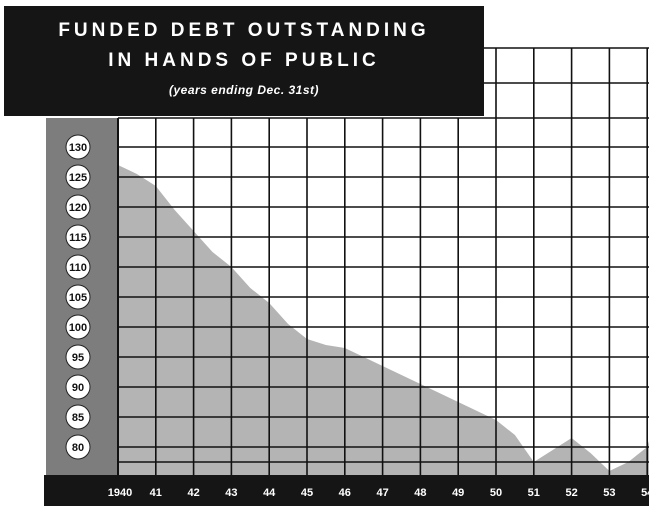 This screenshot has height=506, width=649. What do you see at coordinates (645, 493) in the screenshot?
I see `x-tick-label: 54` at bounding box center [645, 493].